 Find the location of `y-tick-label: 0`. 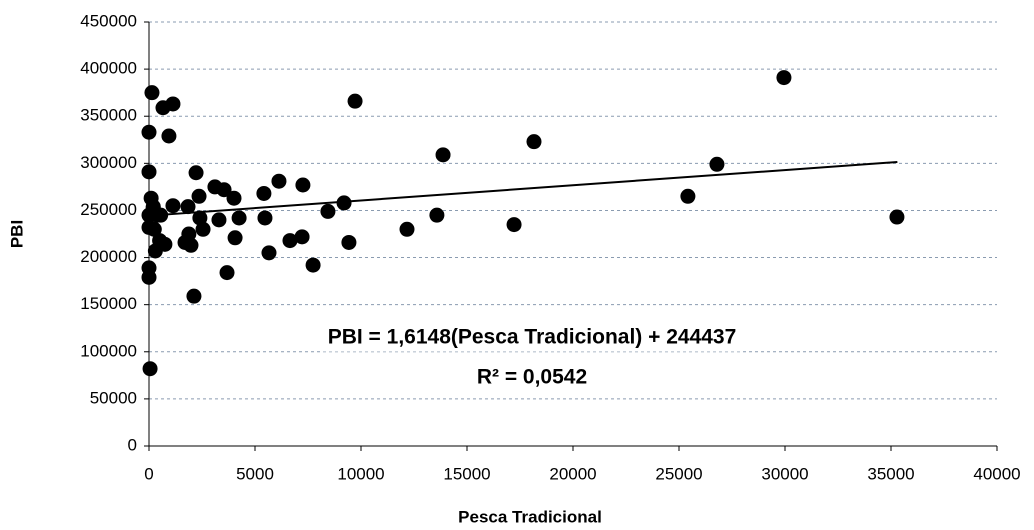

y-tick-label: 0 is located at coordinates (132, 444).